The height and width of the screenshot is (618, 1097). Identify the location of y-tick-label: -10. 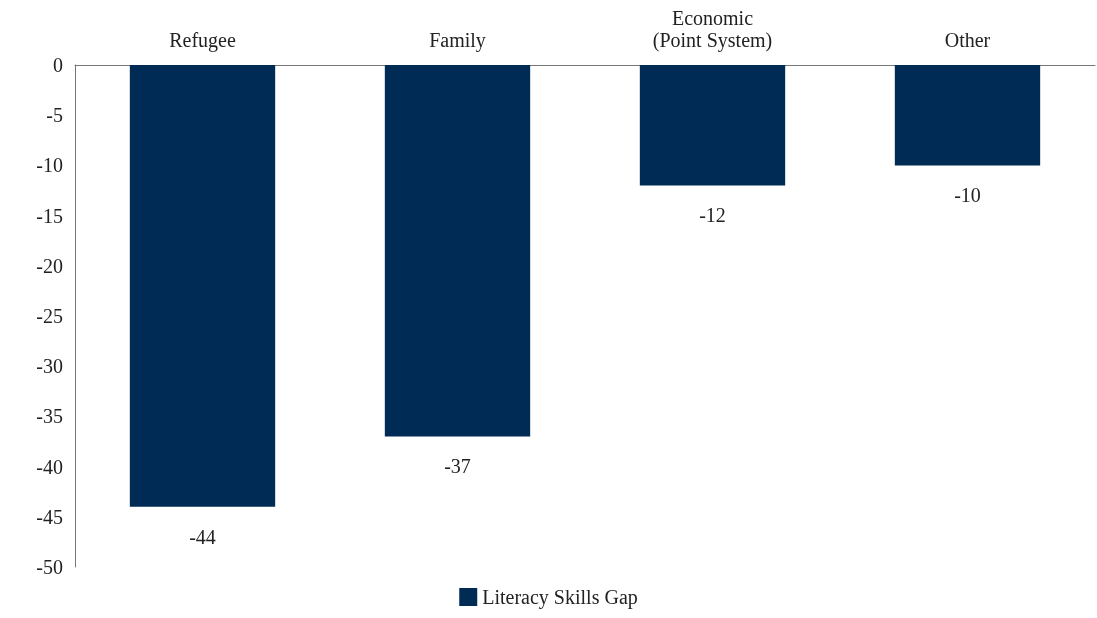
(49, 165).